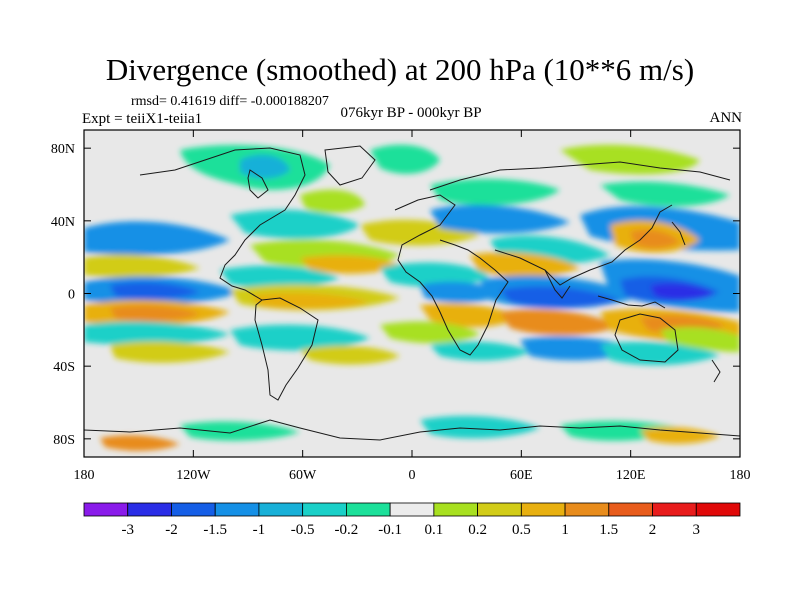  What do you see at coordinates (646, 338) in the screenshot?
I see `australia-coast` at bounding box center [646, 338].